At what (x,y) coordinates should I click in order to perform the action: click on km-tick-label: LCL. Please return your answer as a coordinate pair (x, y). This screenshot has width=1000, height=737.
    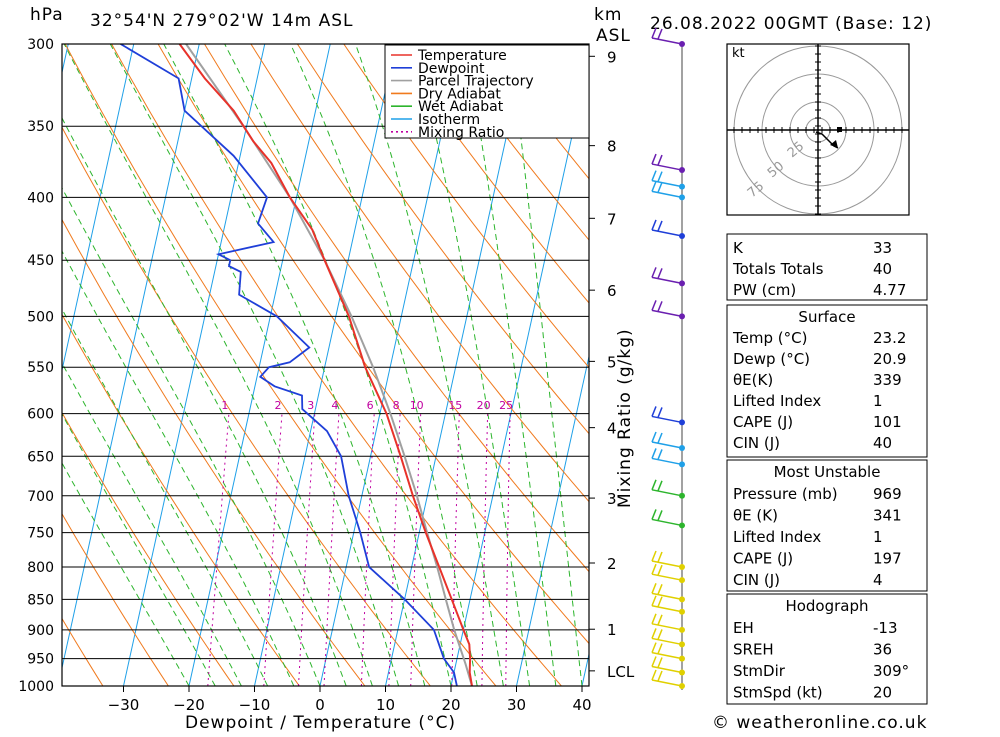
    Looking at the image, I should click on (621, 672).